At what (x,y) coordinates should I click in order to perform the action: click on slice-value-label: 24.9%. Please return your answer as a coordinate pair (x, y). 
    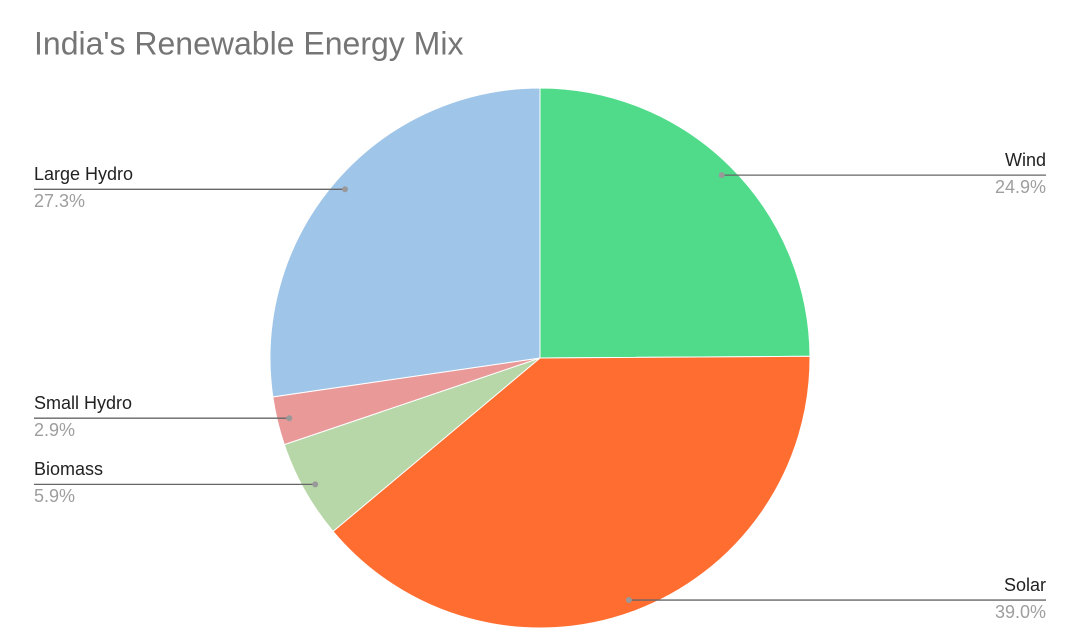
    Looking at the image, I should click on (1020, 187).